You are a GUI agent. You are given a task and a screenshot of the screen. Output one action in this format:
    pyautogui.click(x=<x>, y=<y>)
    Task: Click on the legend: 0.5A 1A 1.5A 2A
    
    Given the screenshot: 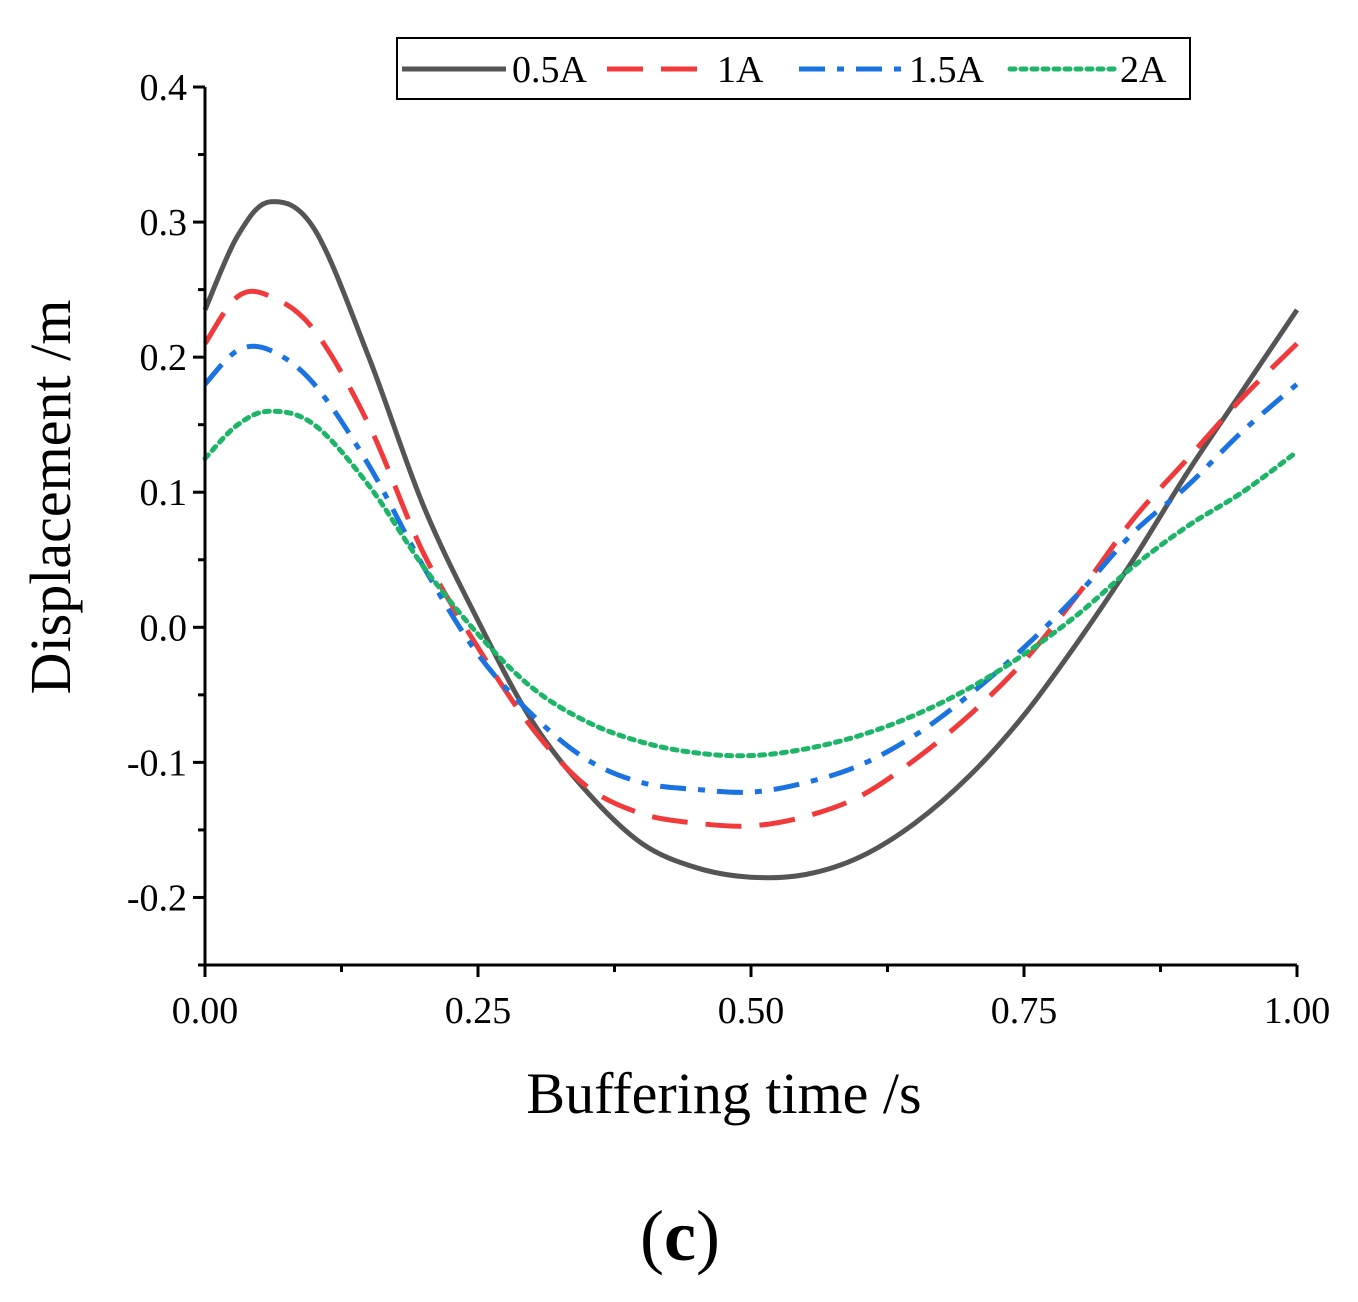 What is the action you would take?
    pyautogui.click(x=793, y=68)
    